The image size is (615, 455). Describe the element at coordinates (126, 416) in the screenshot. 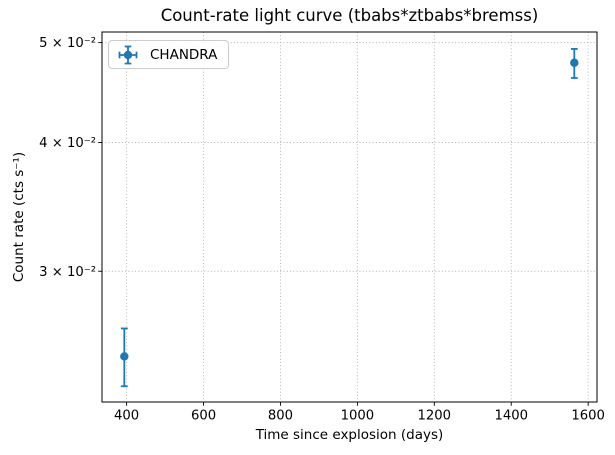

I see `svg-text: 400` at that location.